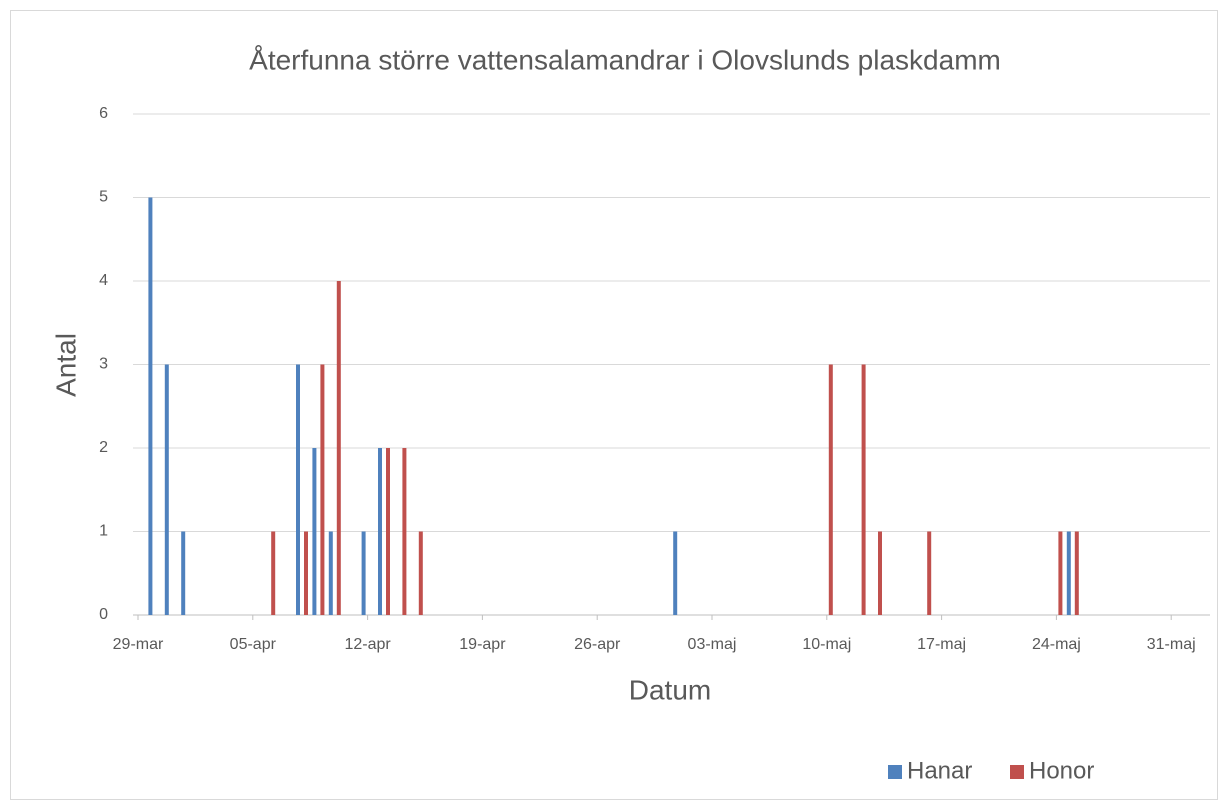 This screenshot has height=810, width=1229. Describe the element at coordinates (103, 364) in the screenshot. I see `y-tick-label: 3` at that location.